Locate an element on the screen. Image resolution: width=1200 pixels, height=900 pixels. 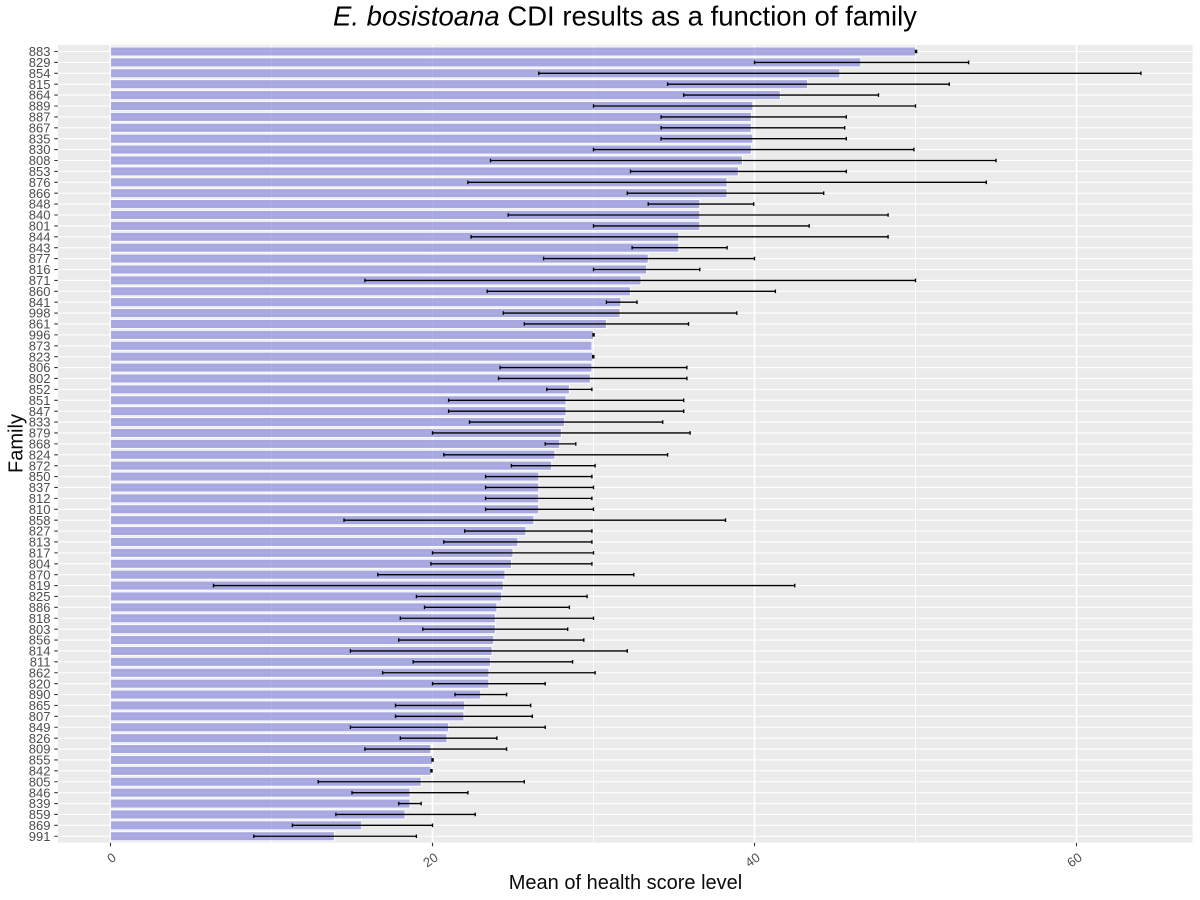
svg-text: 846 is located at coordinates (40, 792).